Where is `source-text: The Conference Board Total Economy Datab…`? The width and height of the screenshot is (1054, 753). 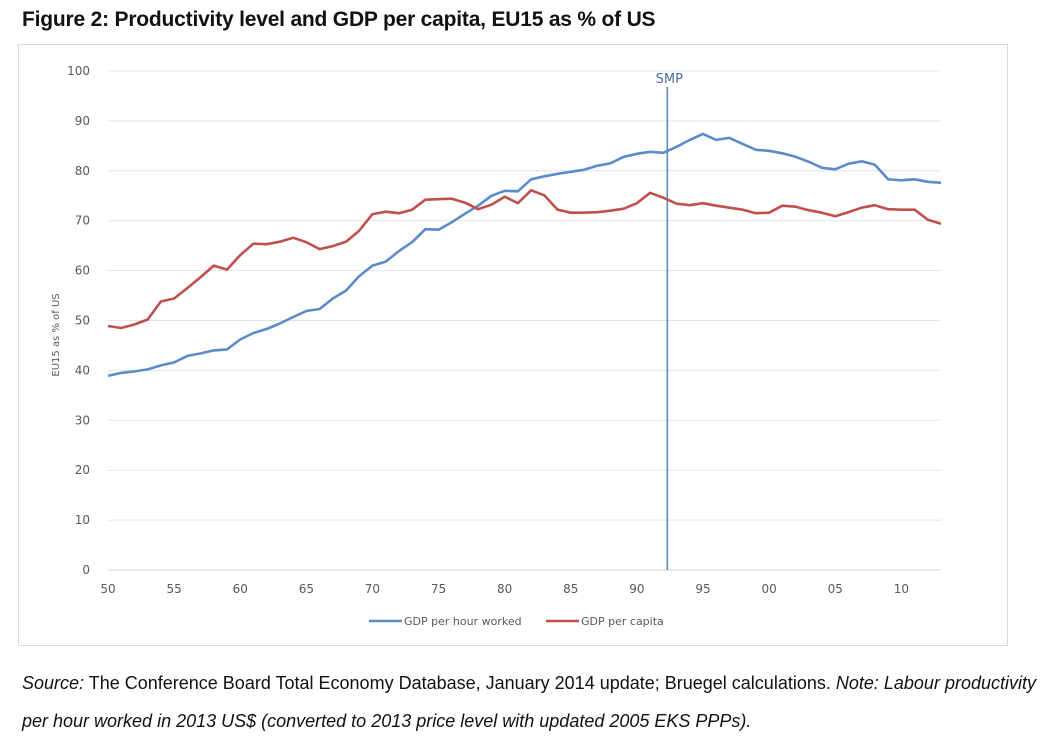
source-text: The Conference Board Total Economy Datab… is located at coordinates (460, 683).